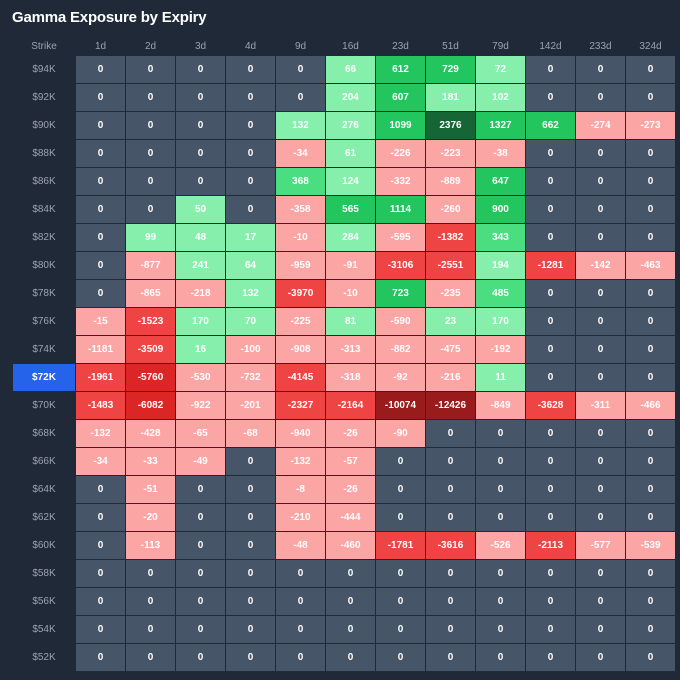  What do you see at coordinates (600, 405) in the screenshot?
I see `heatmap-cell: -311` at bounding box center [600, 405].